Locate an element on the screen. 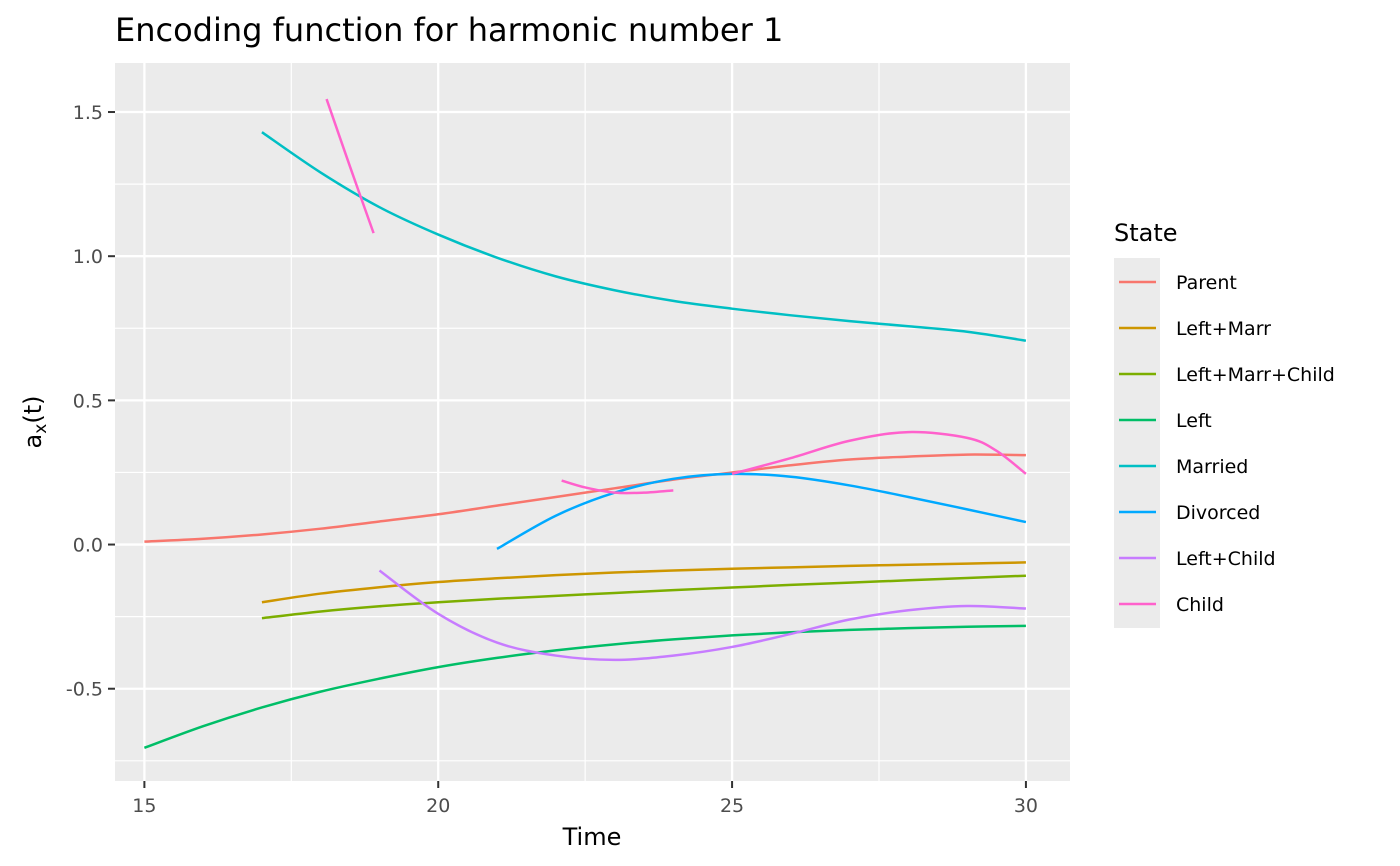 This screenshot has width=1400, height=866. series-line-left-marr-child is located at coordinates (643, 597).